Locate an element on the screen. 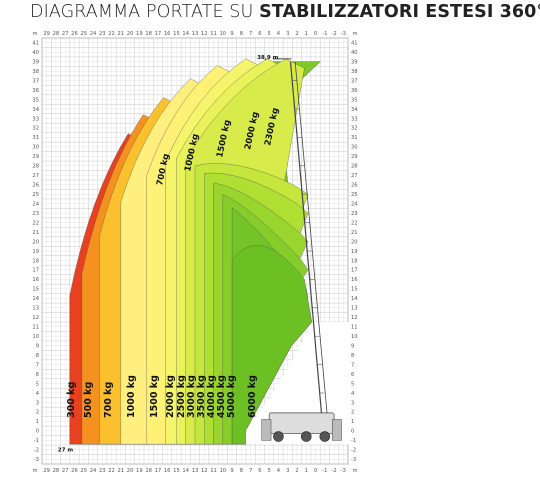  chassis is located at coordinates (301, 423).